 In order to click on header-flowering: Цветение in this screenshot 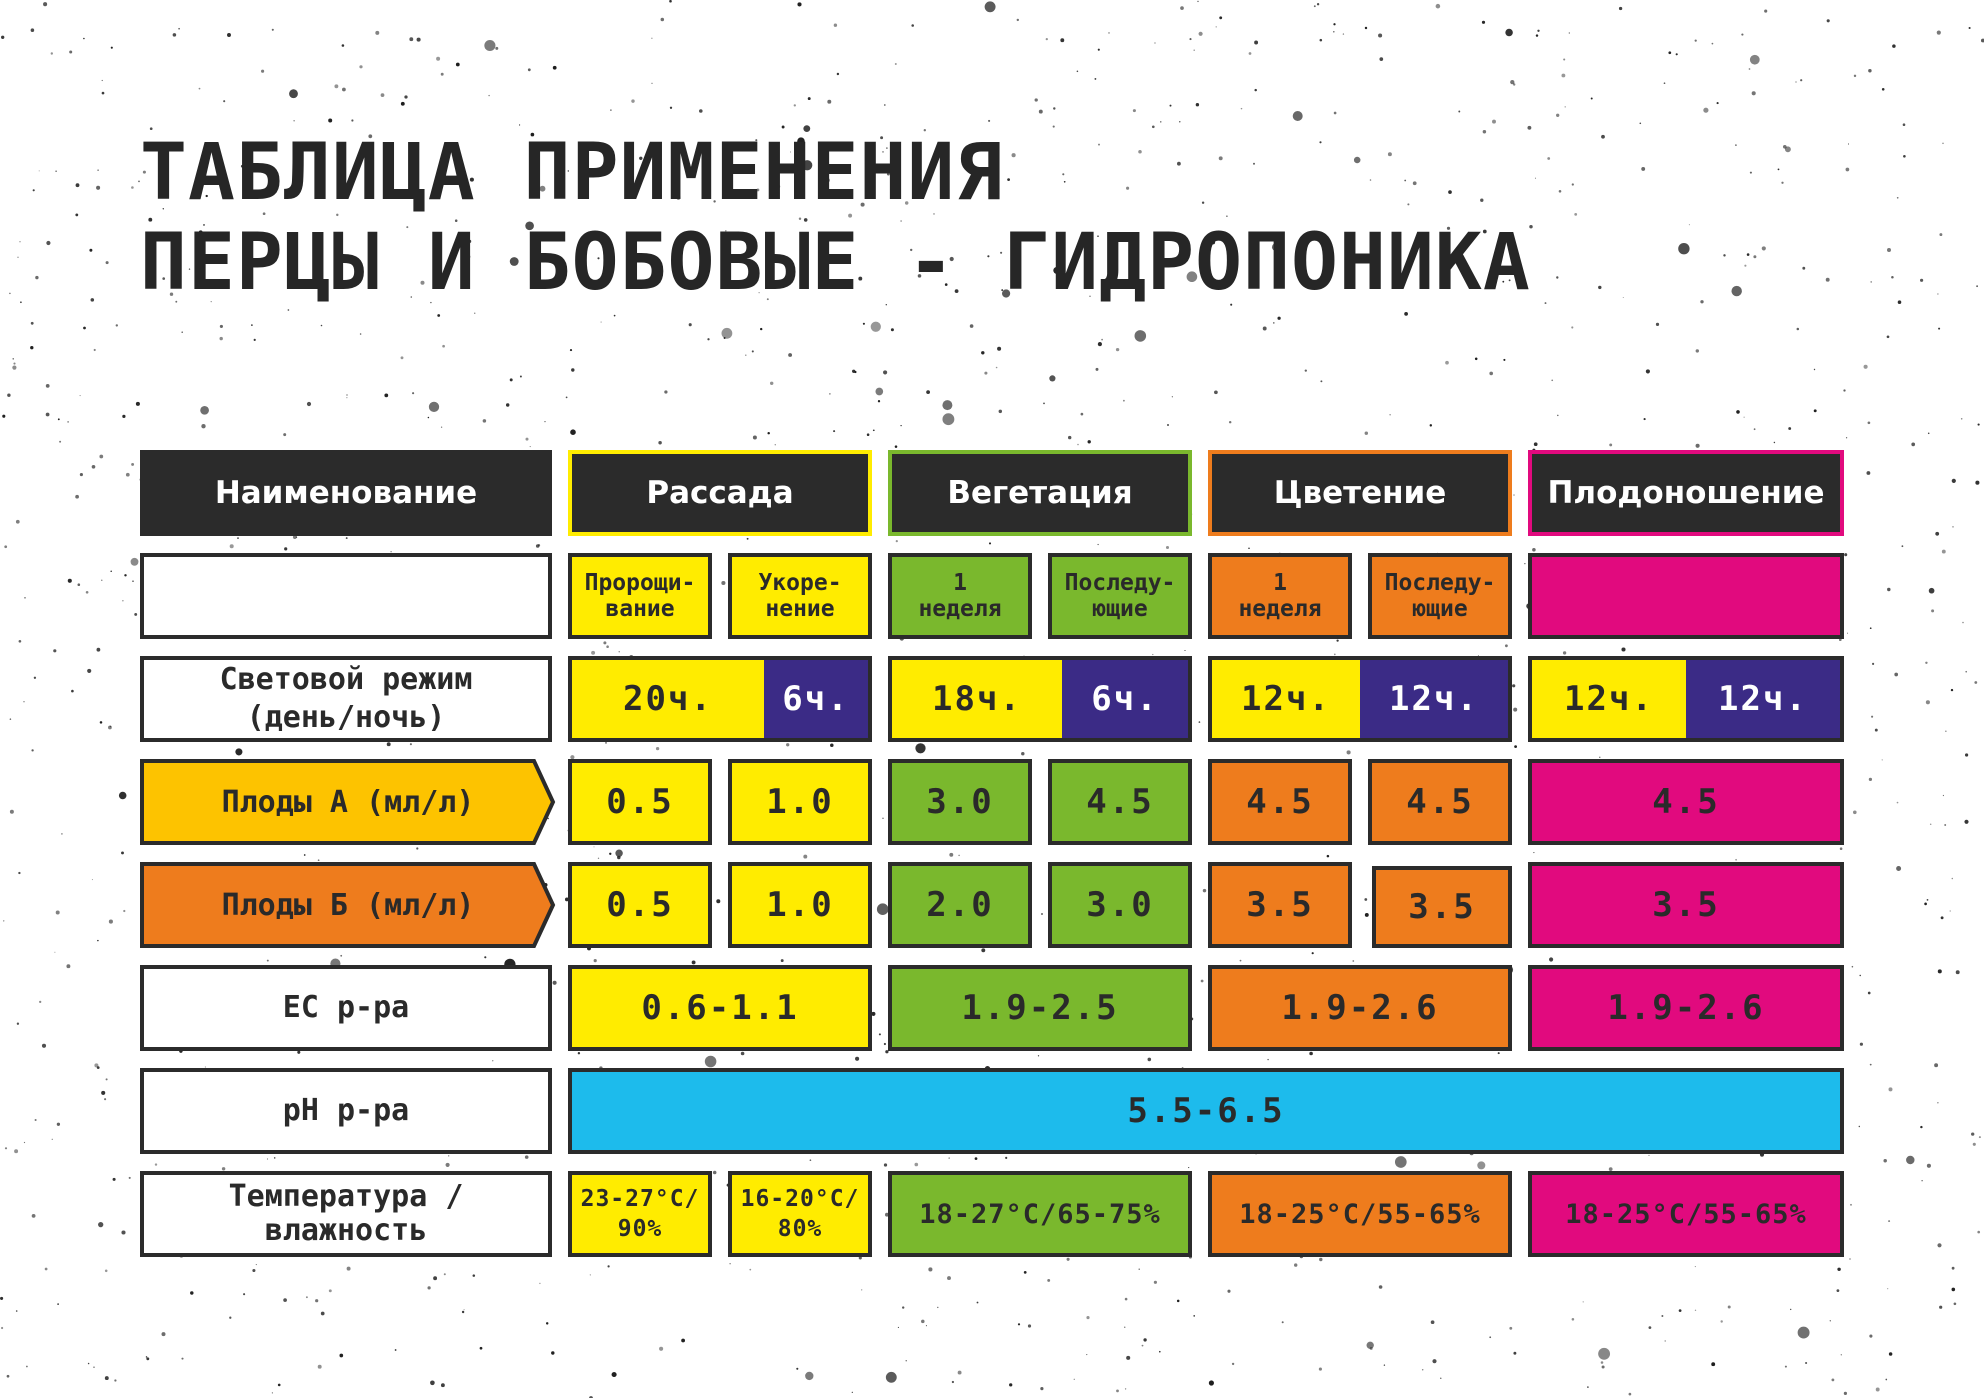, I will do `click(1360, 493)`.